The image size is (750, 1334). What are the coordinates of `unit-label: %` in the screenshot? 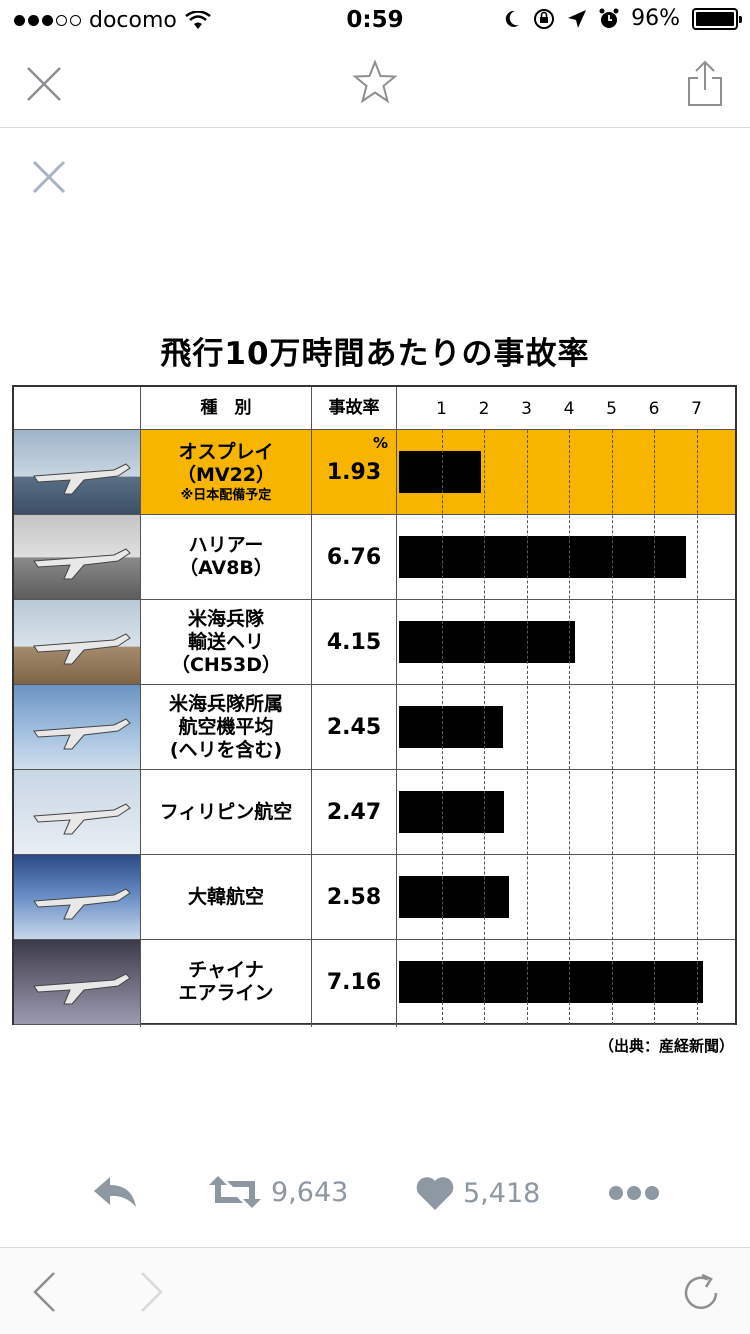 It's located at (380, 443).